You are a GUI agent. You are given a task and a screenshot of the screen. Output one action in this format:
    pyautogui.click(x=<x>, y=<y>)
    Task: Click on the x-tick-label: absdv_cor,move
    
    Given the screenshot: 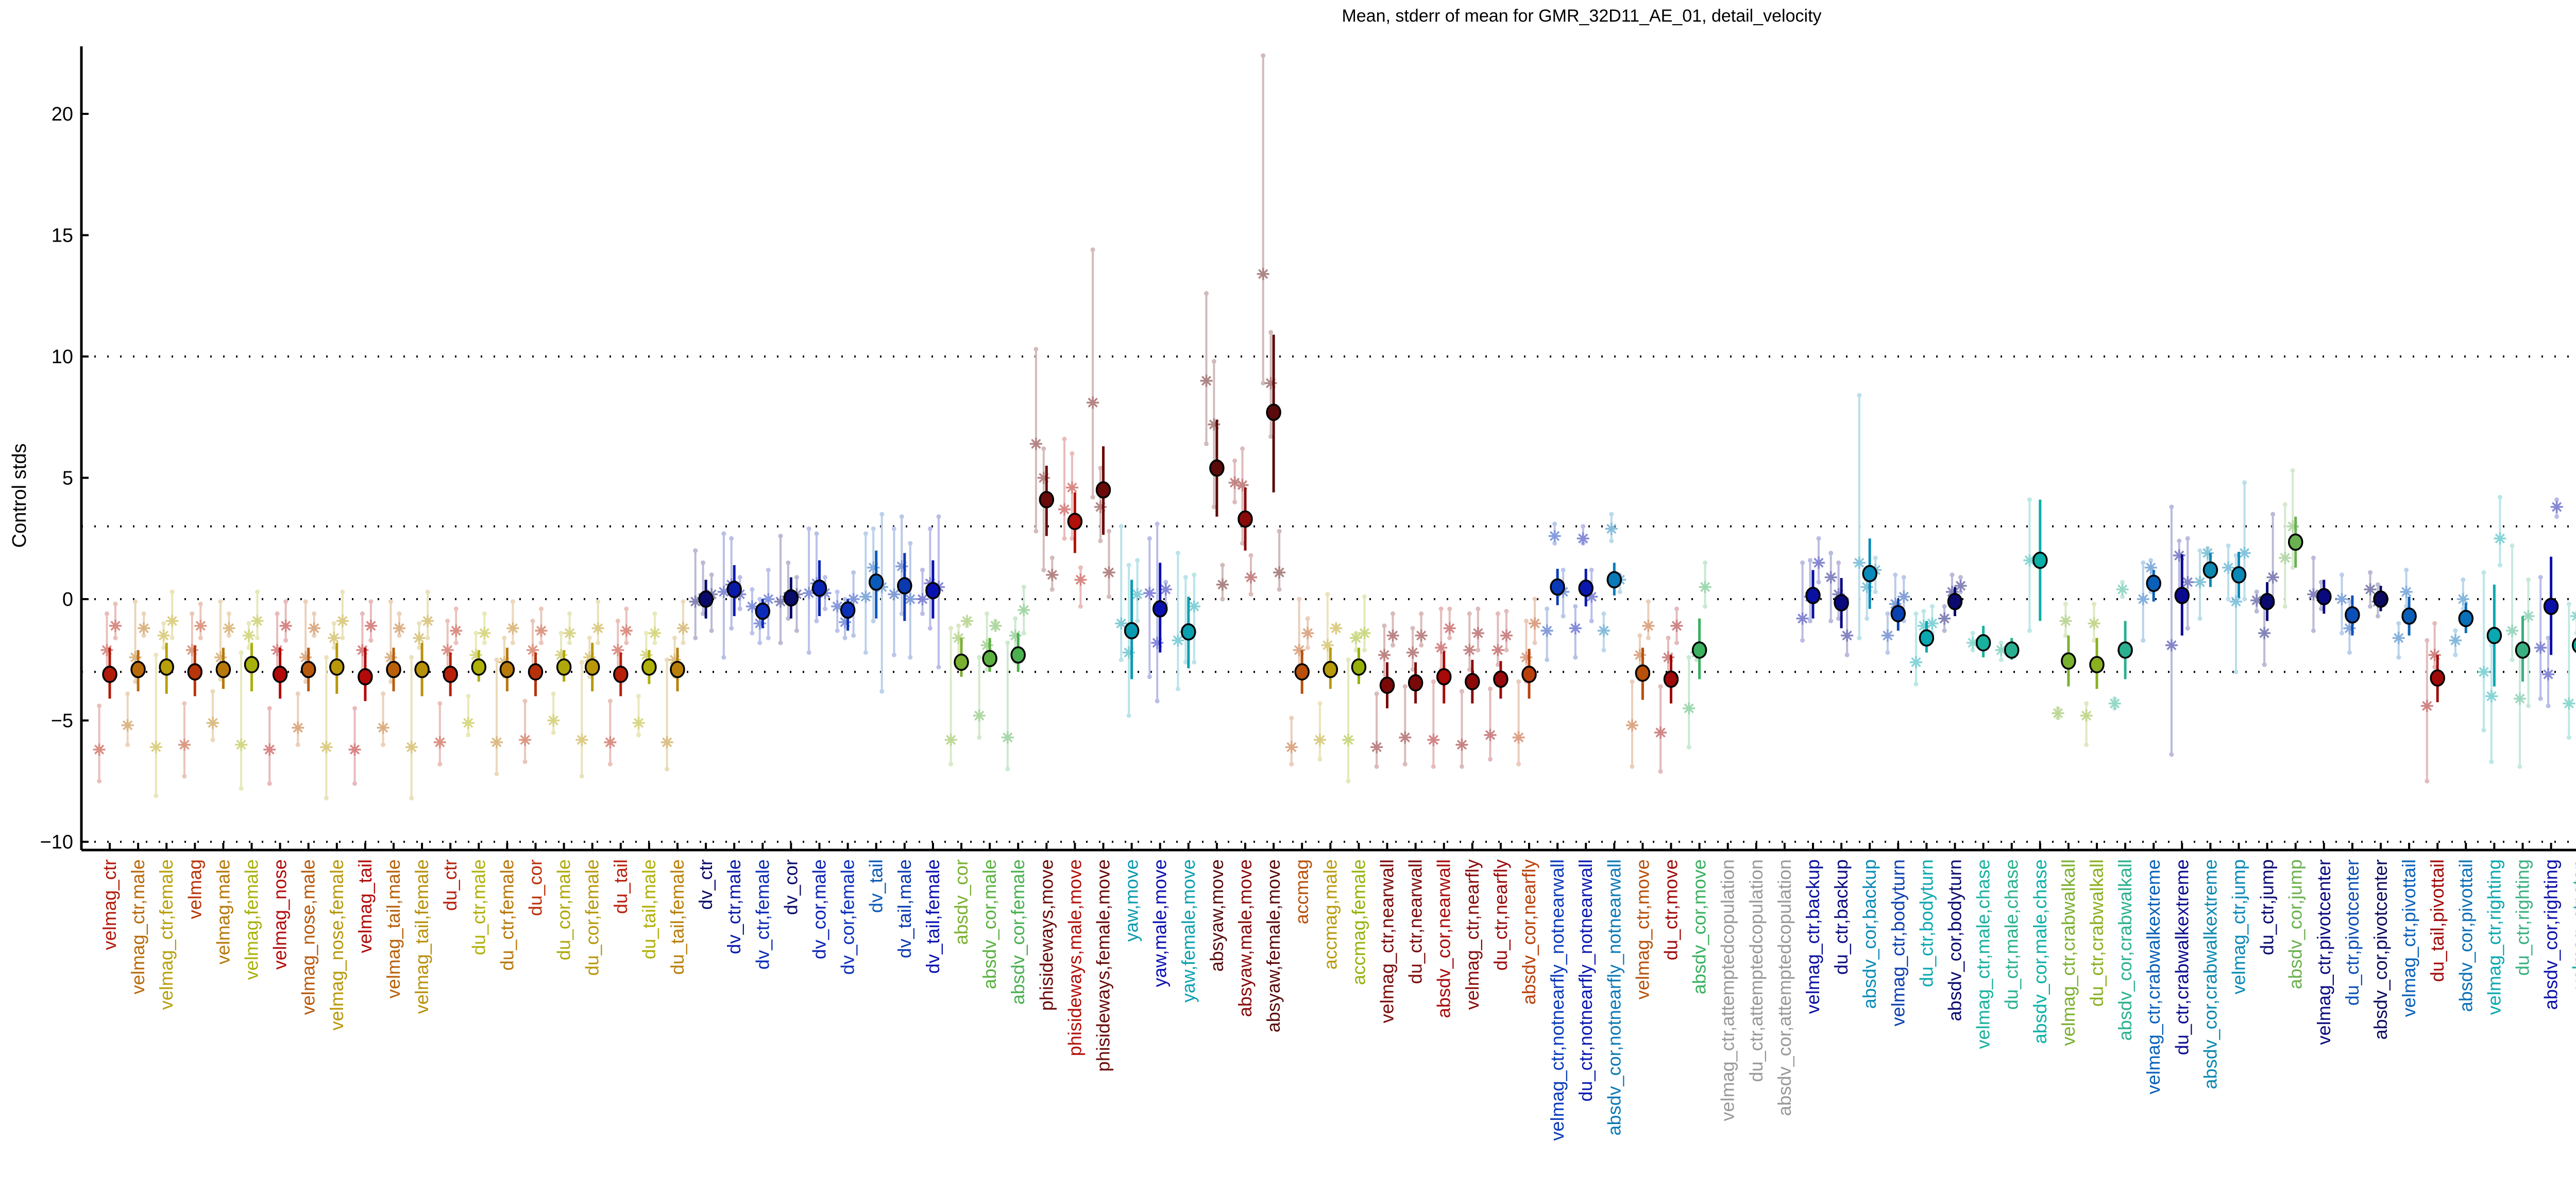 What is the action you would take?
    pyautogui.click(x=1699, y=926)
    